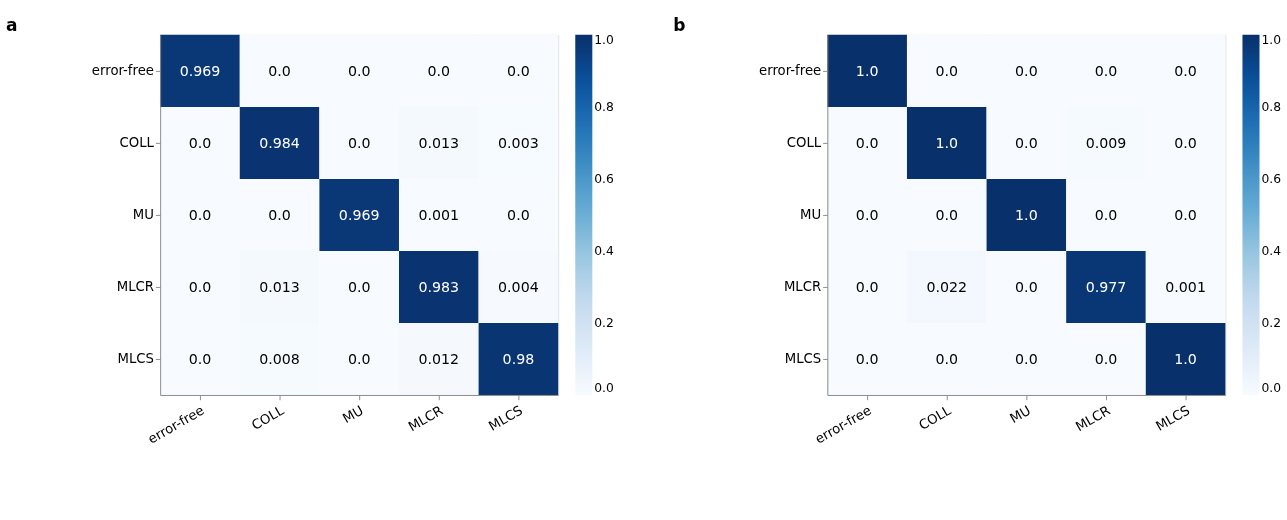 This screenshot has height=520, width=1287. What do you see at coordinates (679, 25) in the screenshot?
I see `text: b` at bounding box center [679, 25].